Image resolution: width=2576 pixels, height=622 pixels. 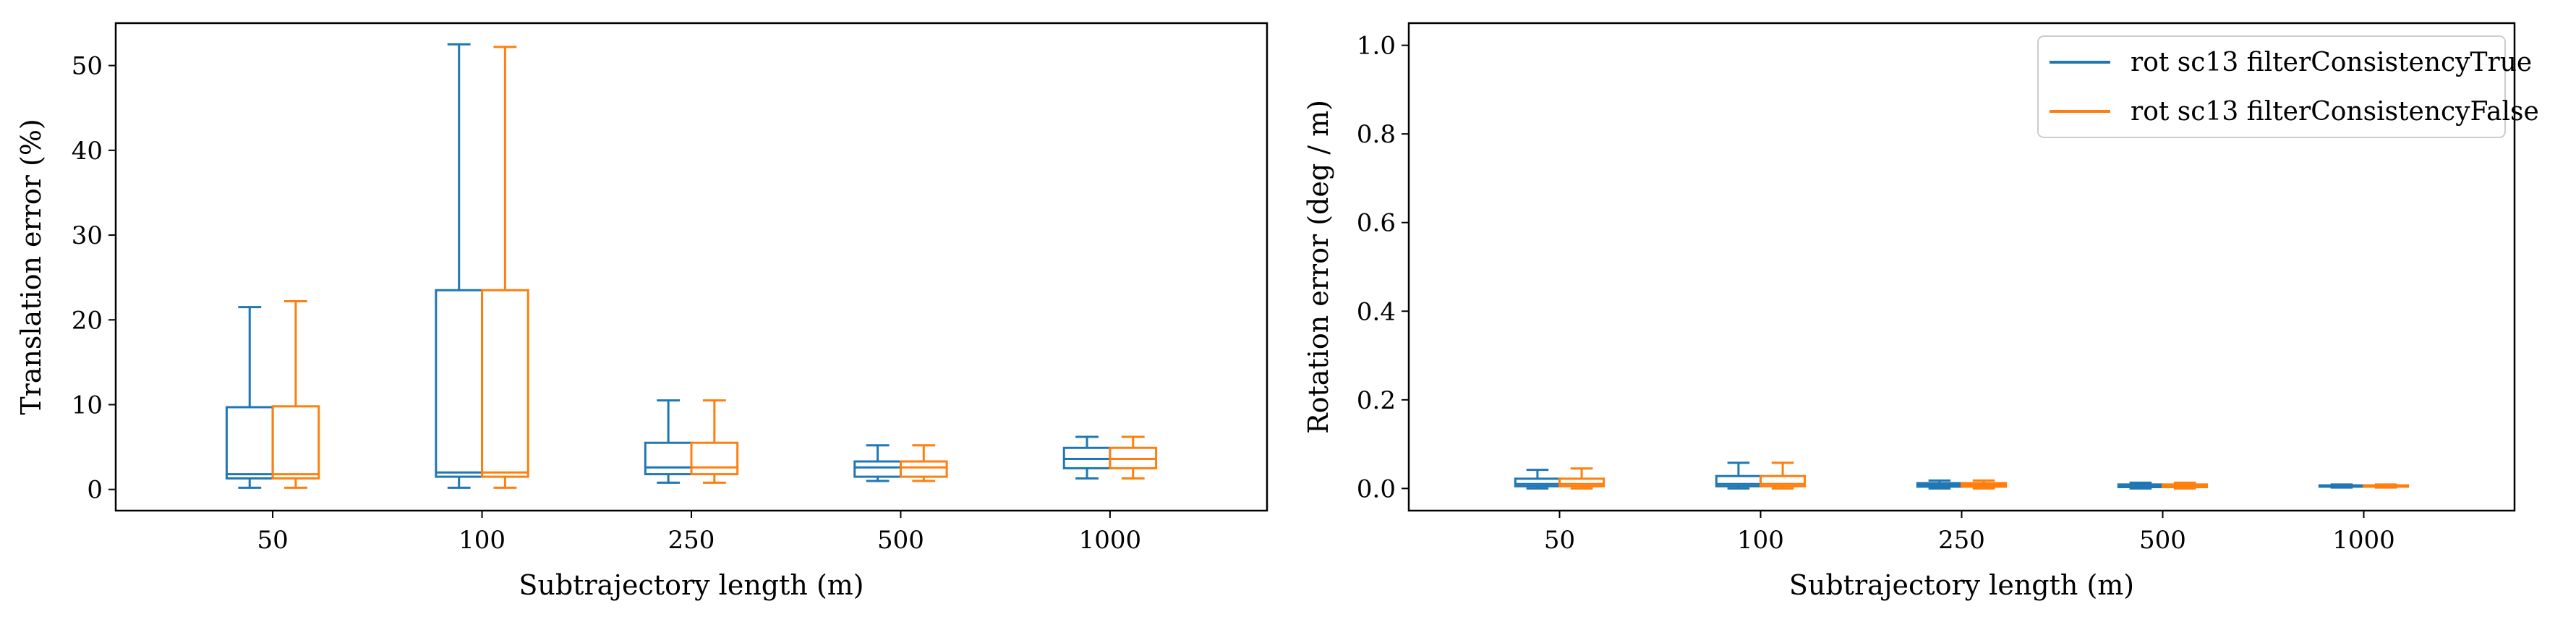 I want to click on y-tick-label: 0.6, so click(x=1376, y=223).